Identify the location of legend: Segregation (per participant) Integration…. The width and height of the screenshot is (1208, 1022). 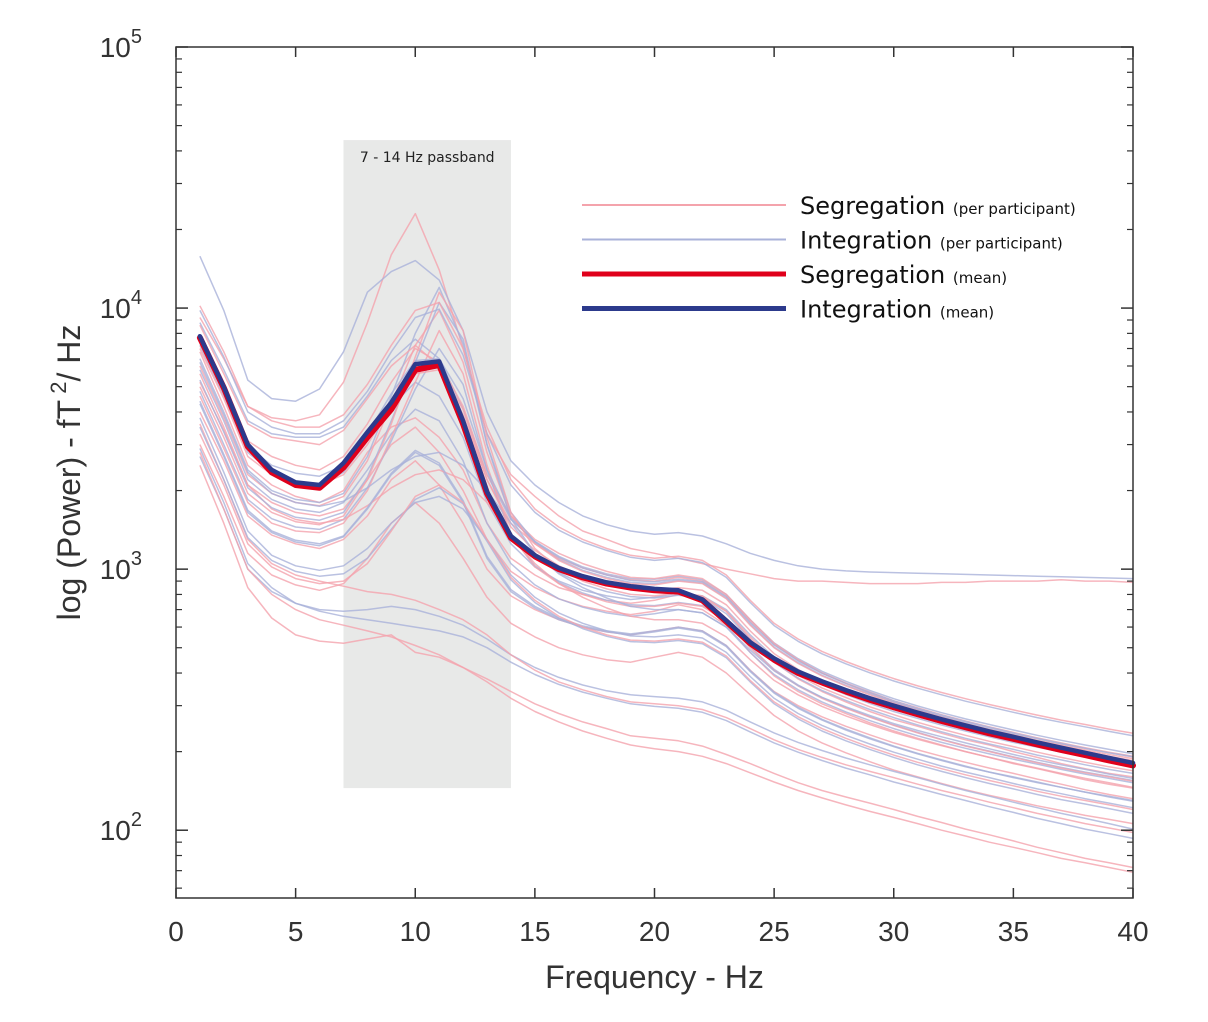
(829, 258).